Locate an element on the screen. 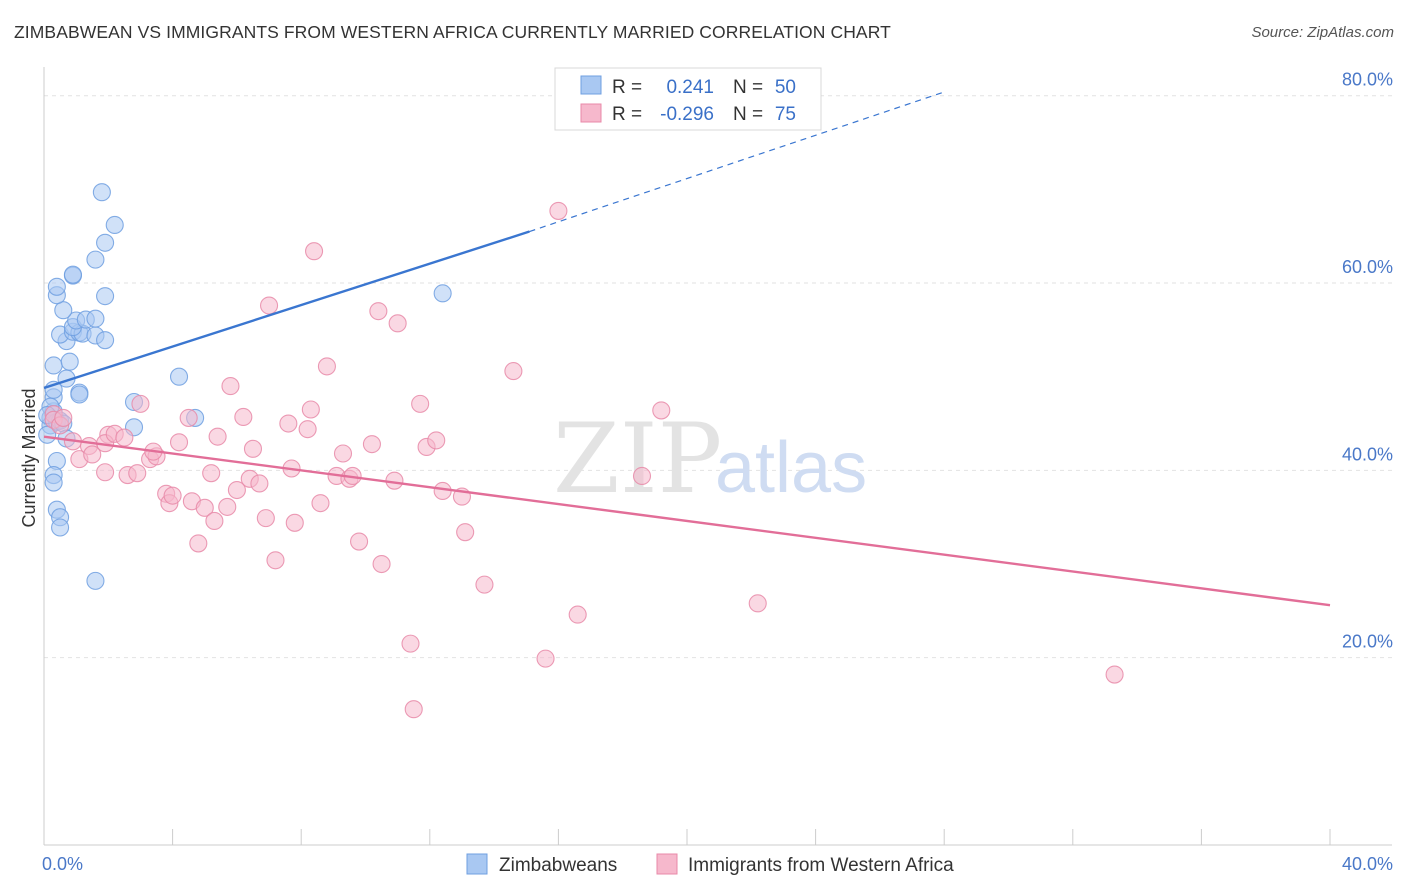 The height and width of the screenshot is (892, 1406). stats-n-value-1: 75 is located at coordinates (785, 114).